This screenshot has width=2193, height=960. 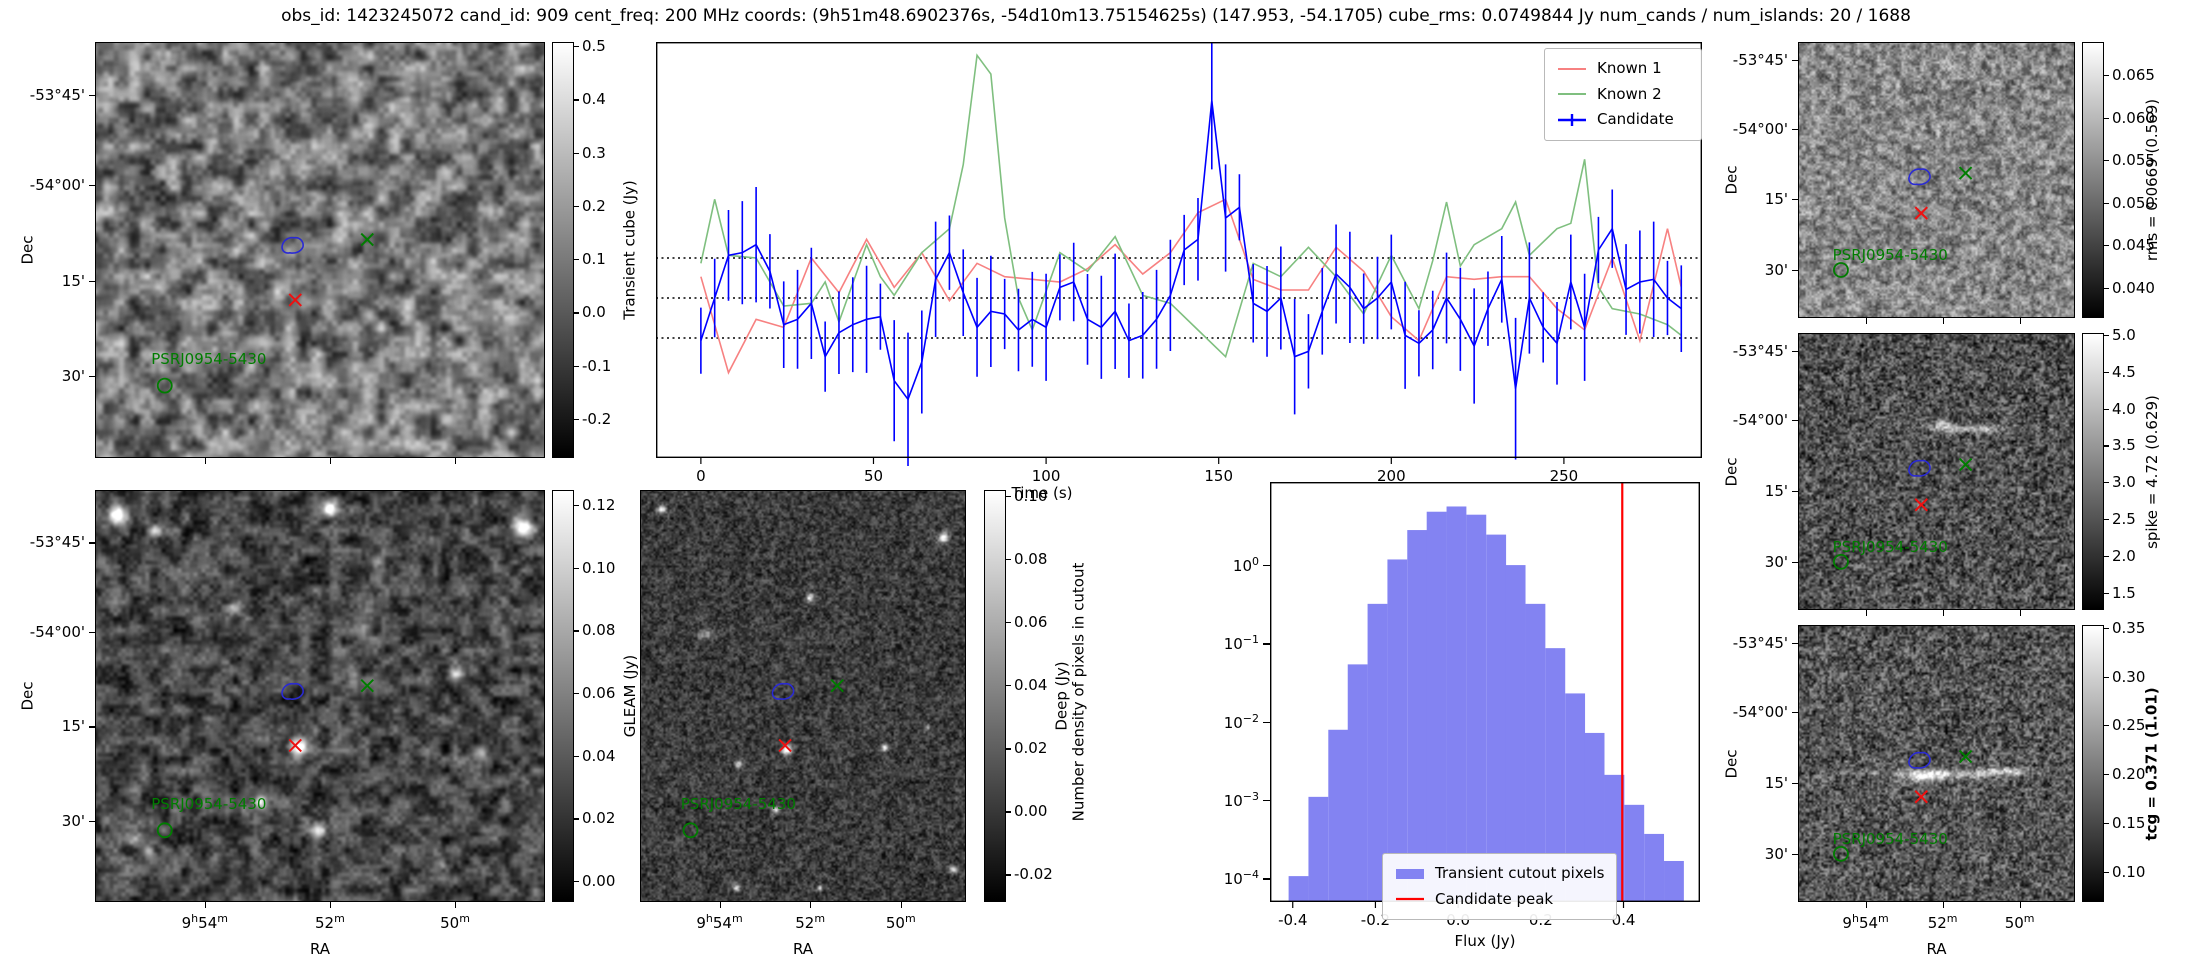 What do you see at coordinates (1629, 68) in the screenshot?
I see `legend-entry-label: Known 1` at bounding box center [1629, 68].